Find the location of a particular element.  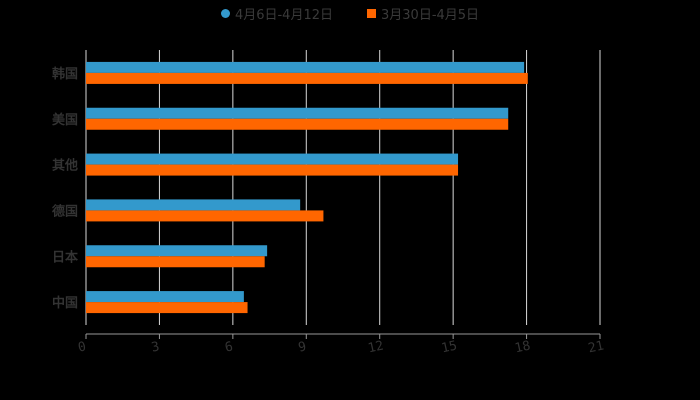

legend-square-icon is located at coordinates (371, 13).